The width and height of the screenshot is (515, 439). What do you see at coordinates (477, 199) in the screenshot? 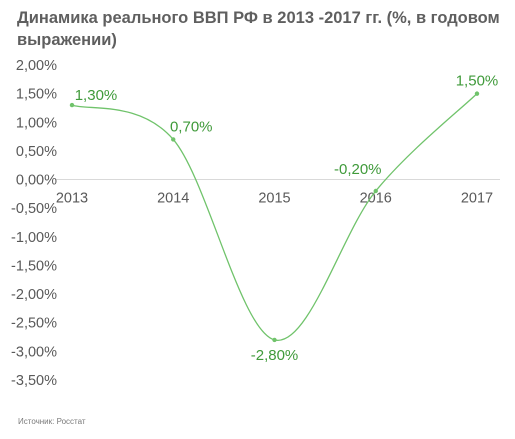
I see `x-tick-label: 2017` at bounding box center [477, 199].